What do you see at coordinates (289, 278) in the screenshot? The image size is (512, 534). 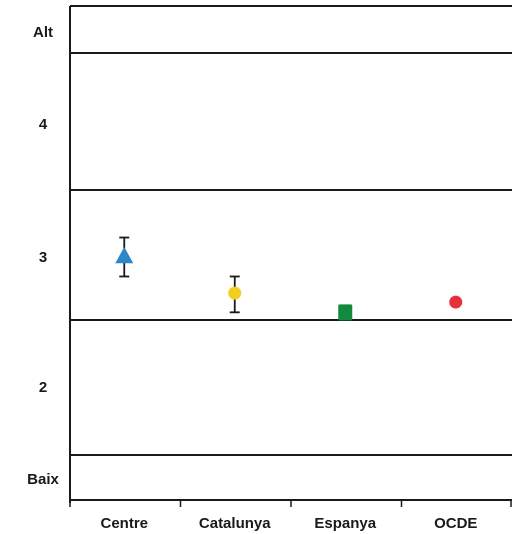 I see `data-points` at bounding box center [289, 278].